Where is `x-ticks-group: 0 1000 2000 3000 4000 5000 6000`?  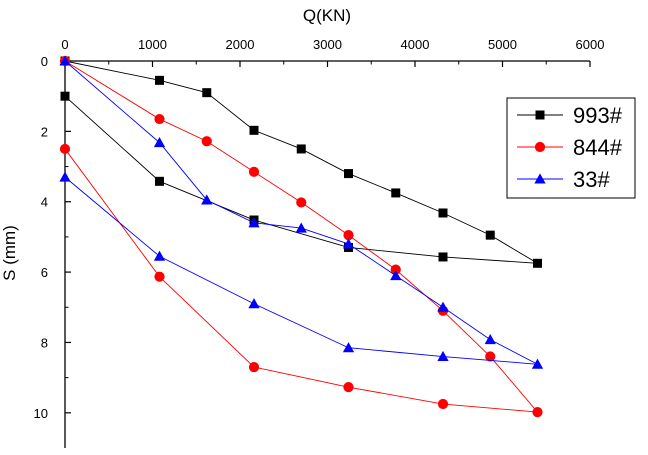 x-ticks-group: 0 1000 2000 3000 4000 5000 6000 is located at coordinates (332, 52).